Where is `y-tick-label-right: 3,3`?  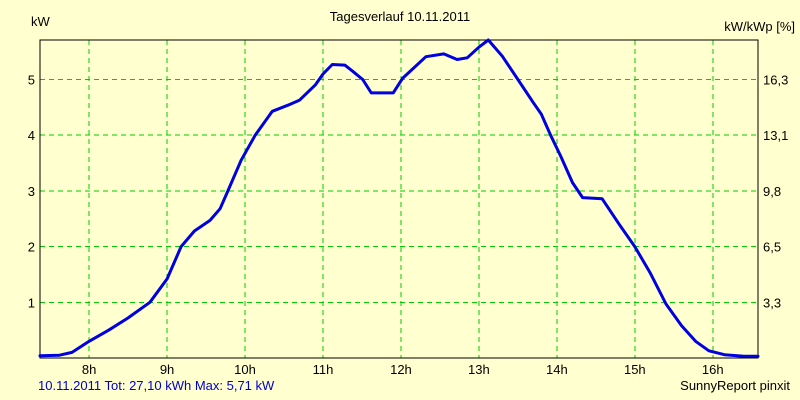
y-tick-label-right: 3,3 is located at coordinates (772, 302).